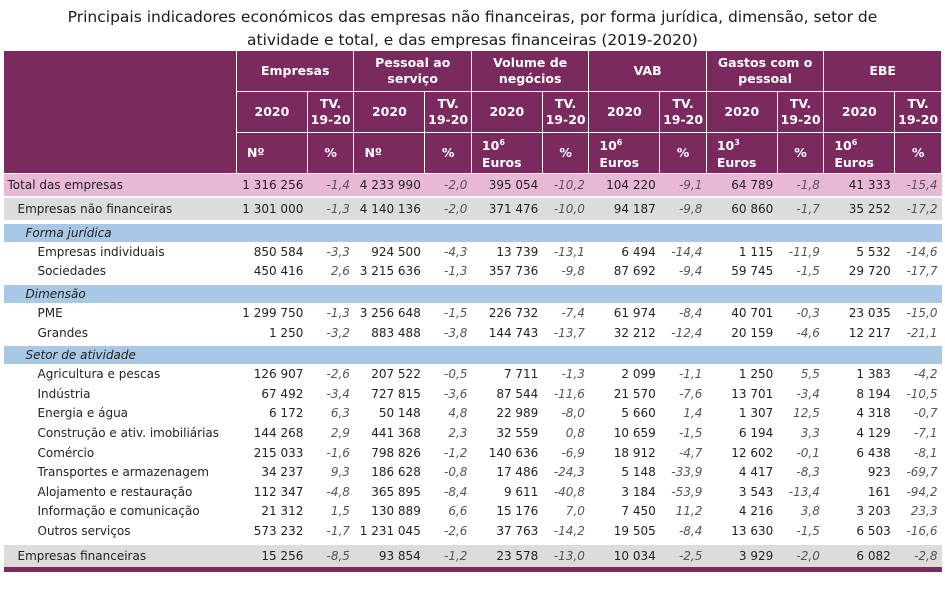 The width and height of the screenshot is (945, 615). I want to click on value-cell: 924 500, so click(396, 251).